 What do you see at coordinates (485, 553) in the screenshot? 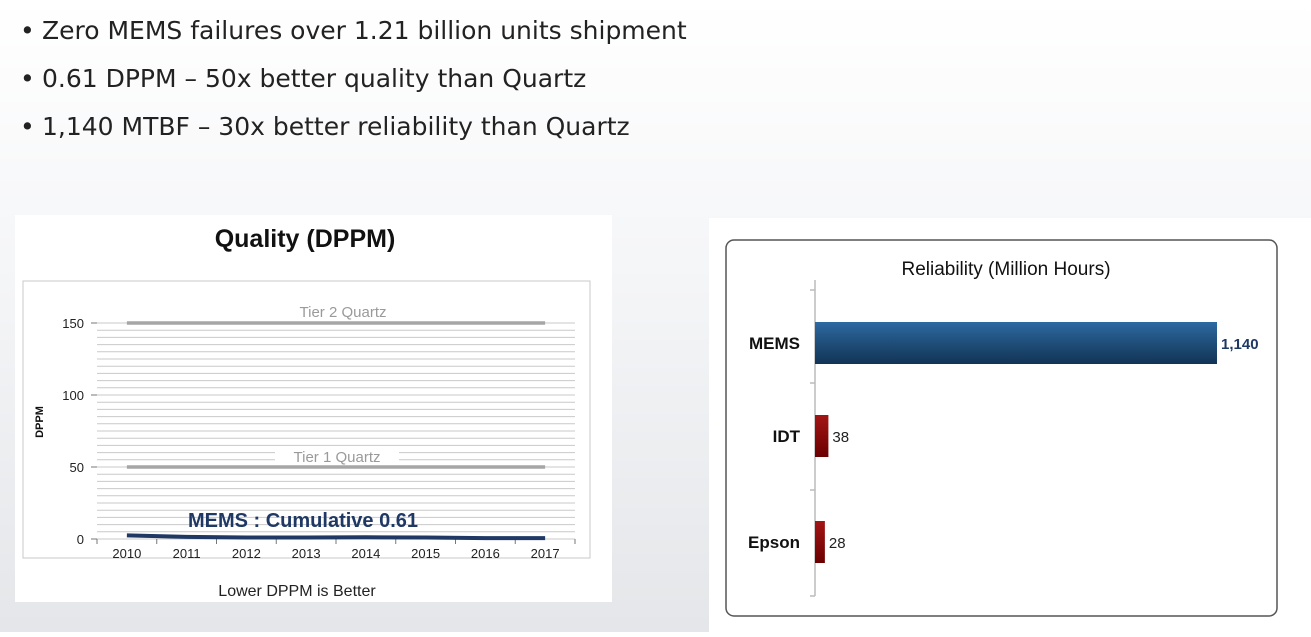
I see `x-tick-label: 2016` at bounding box center [485, 553].